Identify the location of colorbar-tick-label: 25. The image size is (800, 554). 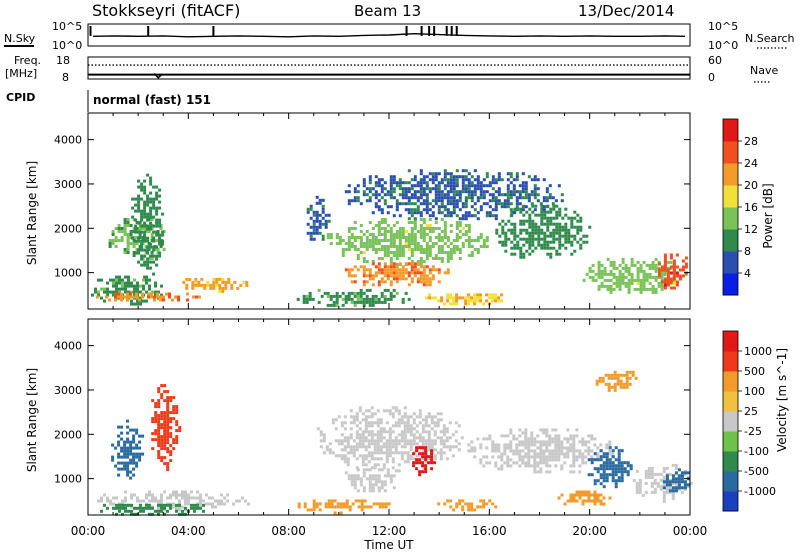
(751, 411).